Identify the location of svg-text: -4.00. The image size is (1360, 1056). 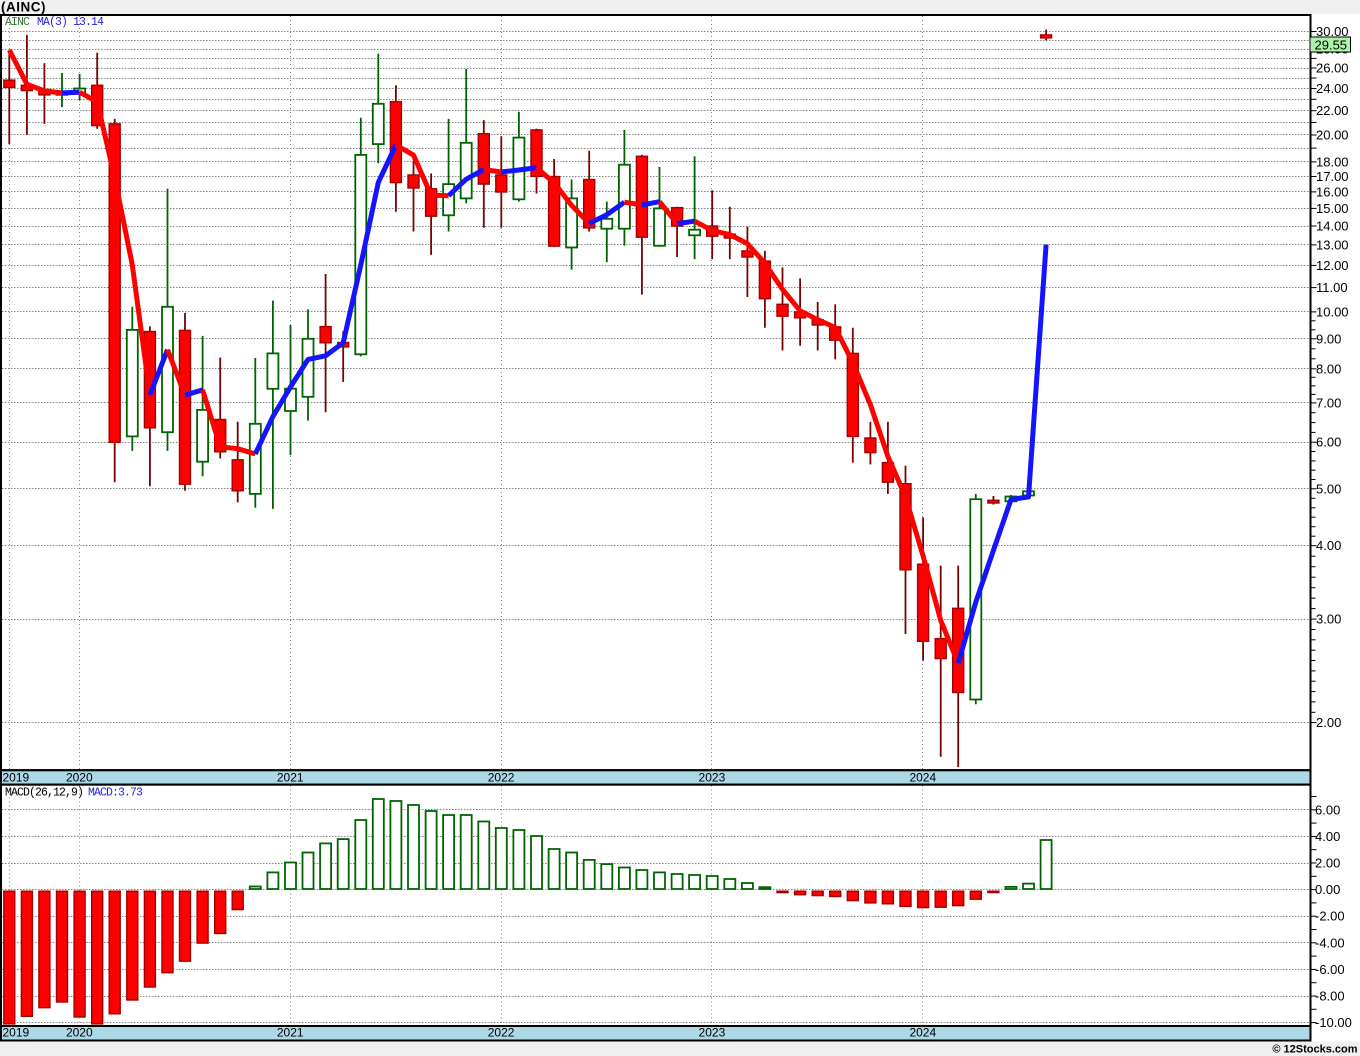
(1330, 942).